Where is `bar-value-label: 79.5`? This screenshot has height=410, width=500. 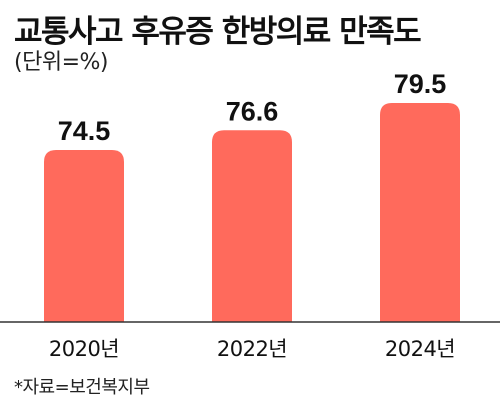 bar-value-label: 79.5 is located at coordinates (420, 84).